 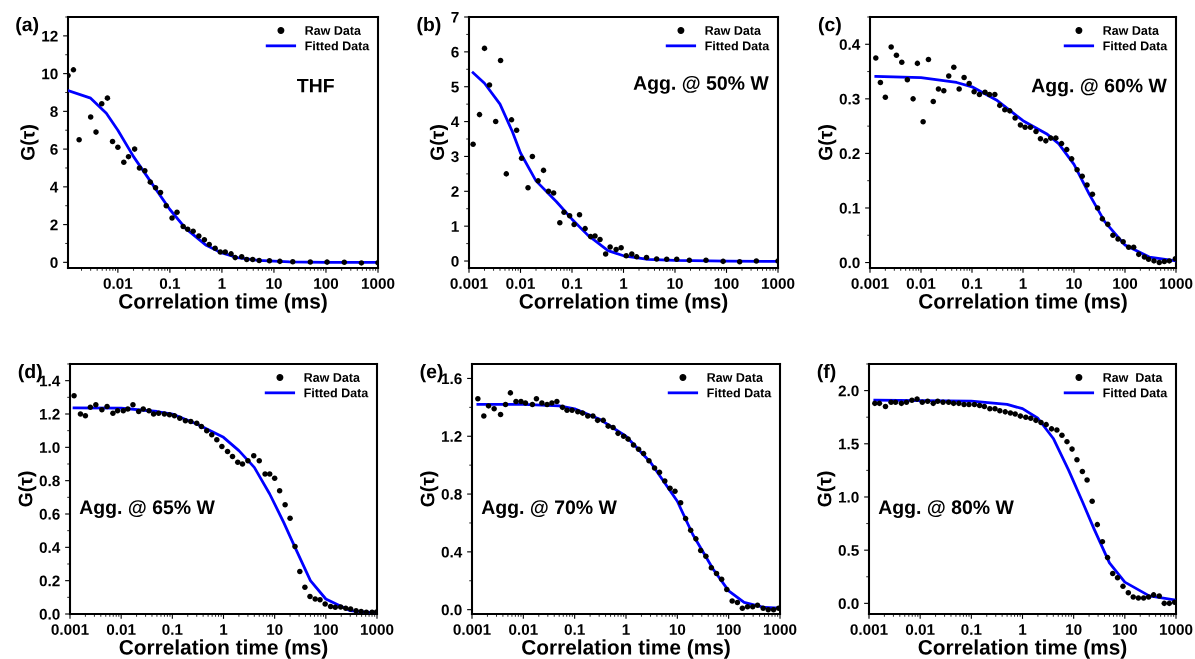 What do you see at coordinates (431, 373) in the screenshot?
I see `chart-title: (e)` at bounding box center [431, 373].